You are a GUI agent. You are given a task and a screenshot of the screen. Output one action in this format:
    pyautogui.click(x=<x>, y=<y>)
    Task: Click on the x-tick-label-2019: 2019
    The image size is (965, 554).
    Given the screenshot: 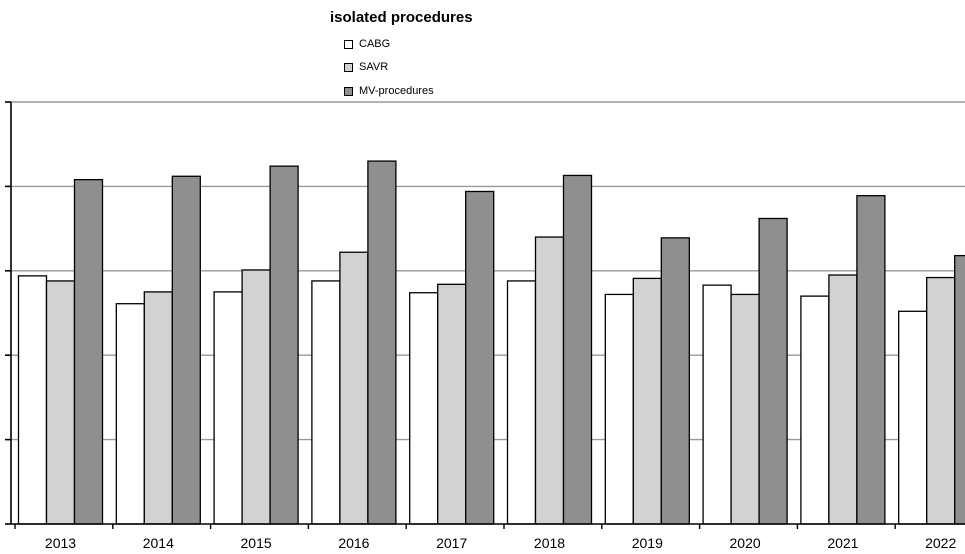 What is the action you would take?
    pyautogui.click(x=647, y=543)
    